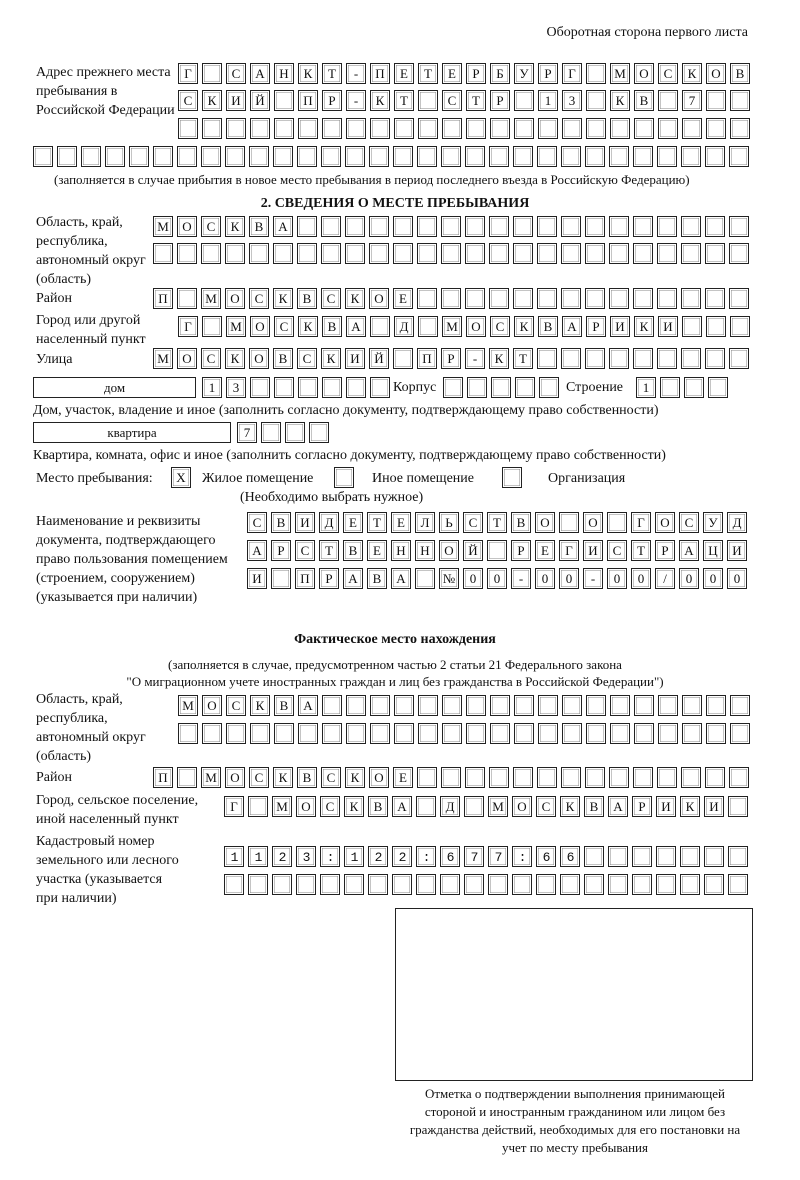  What do you see at coordinates (114, 387) in the screenshot?
I see `house-type-field: дом` at bounding box center [114, 387].